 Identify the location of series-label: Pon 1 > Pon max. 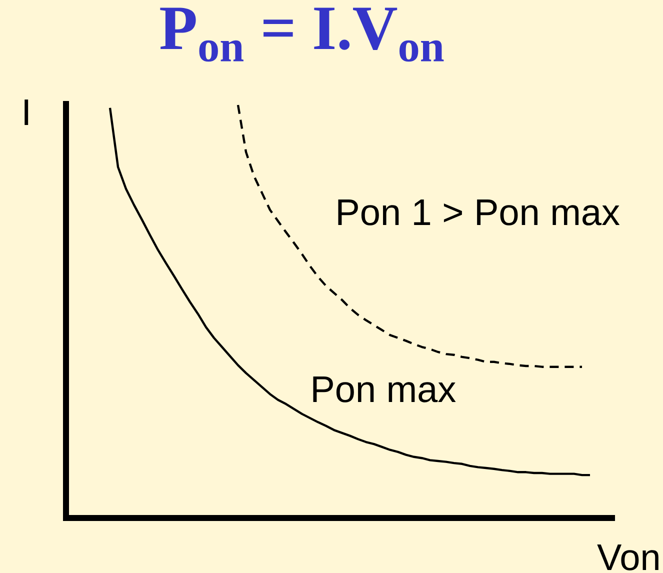
(479, 213).